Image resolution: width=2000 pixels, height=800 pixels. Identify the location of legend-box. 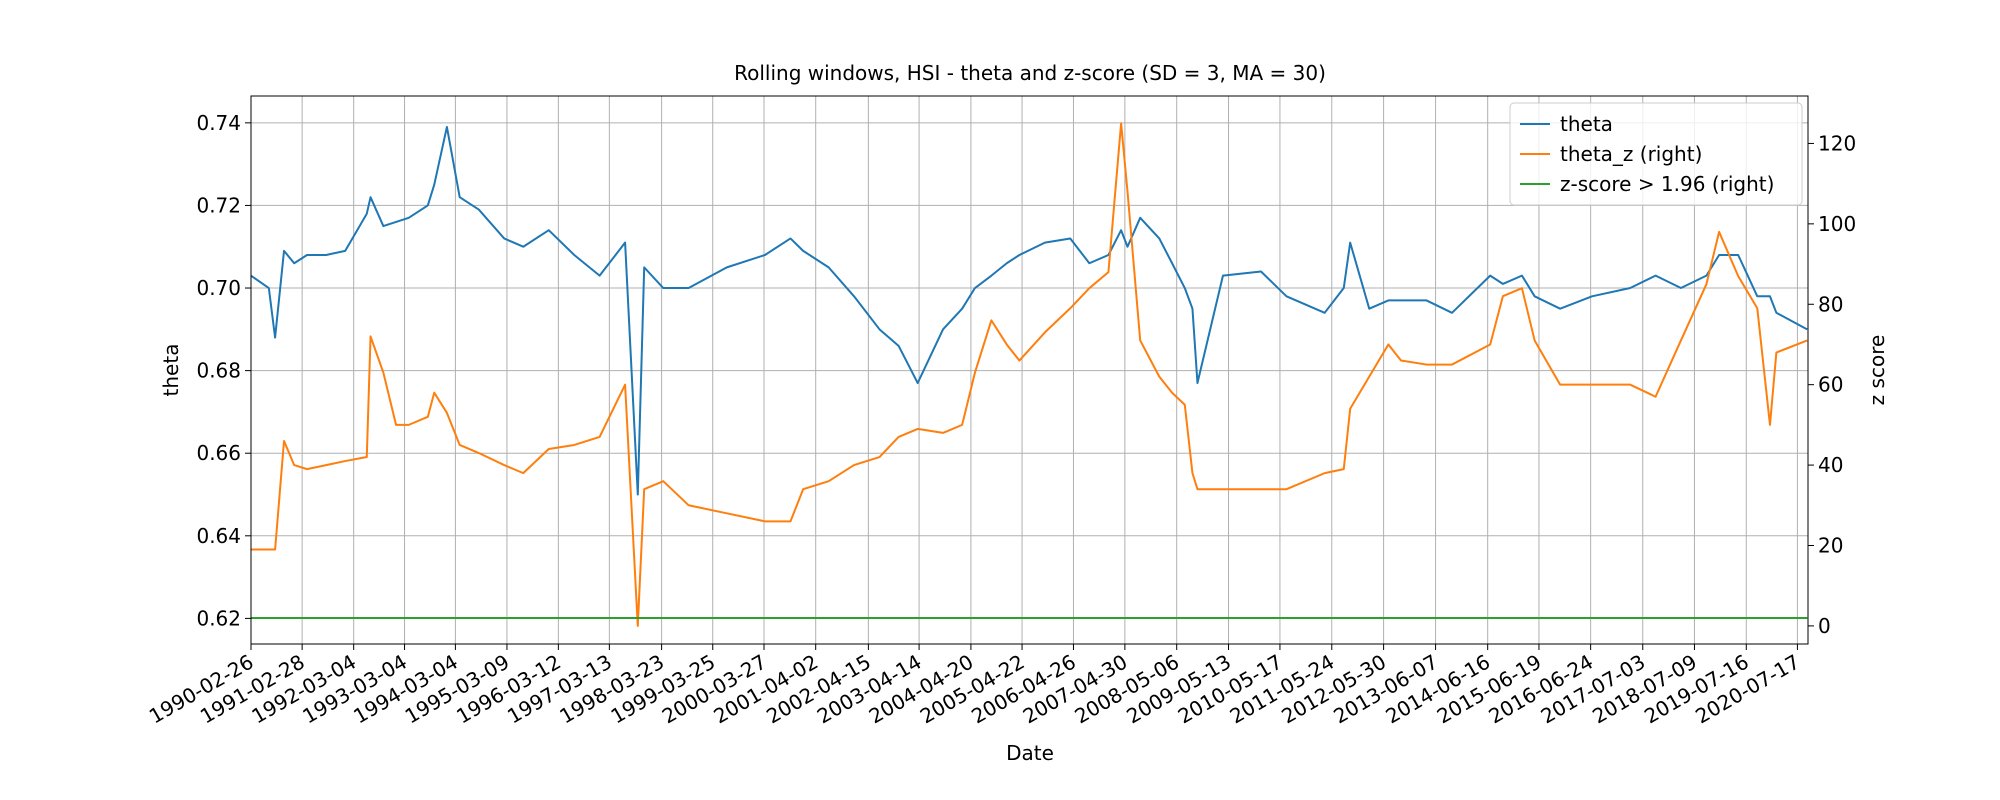
(1656, 154).